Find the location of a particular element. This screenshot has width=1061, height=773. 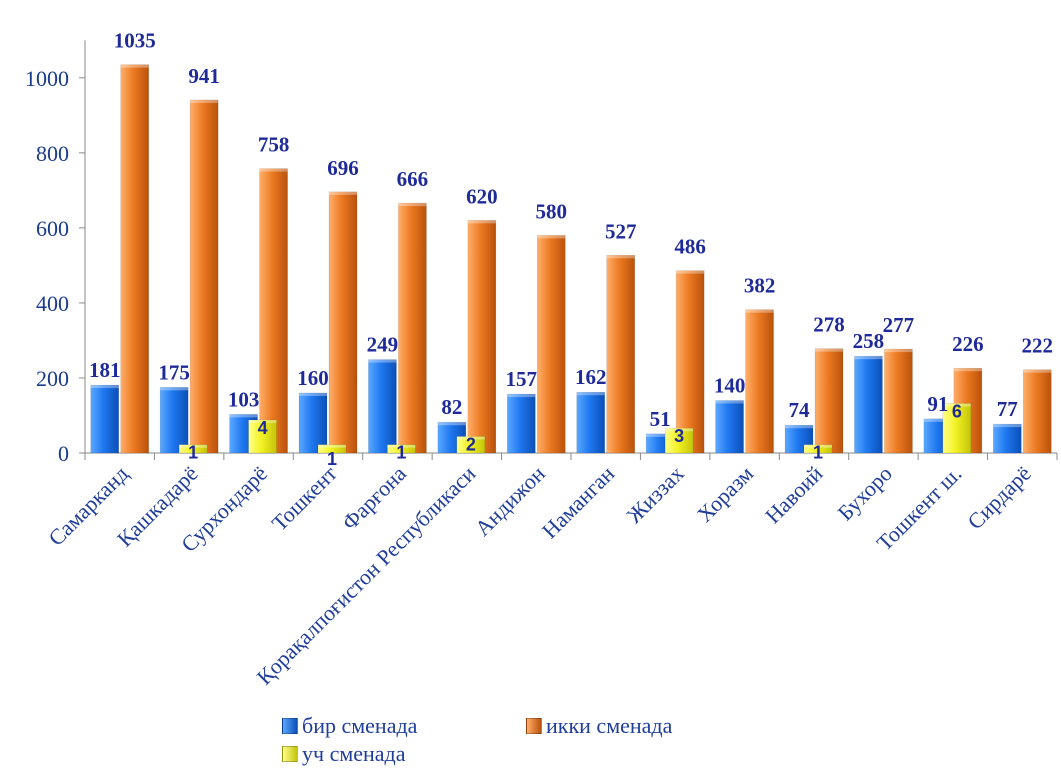

data-label: 181 is located at coordinates (105, 370).